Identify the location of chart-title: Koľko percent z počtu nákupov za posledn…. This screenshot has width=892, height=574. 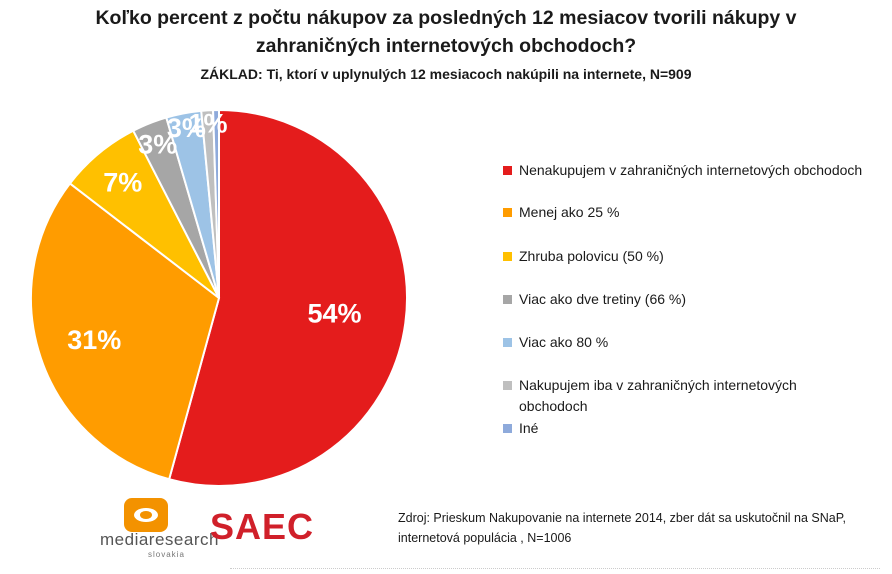
(446, 32).